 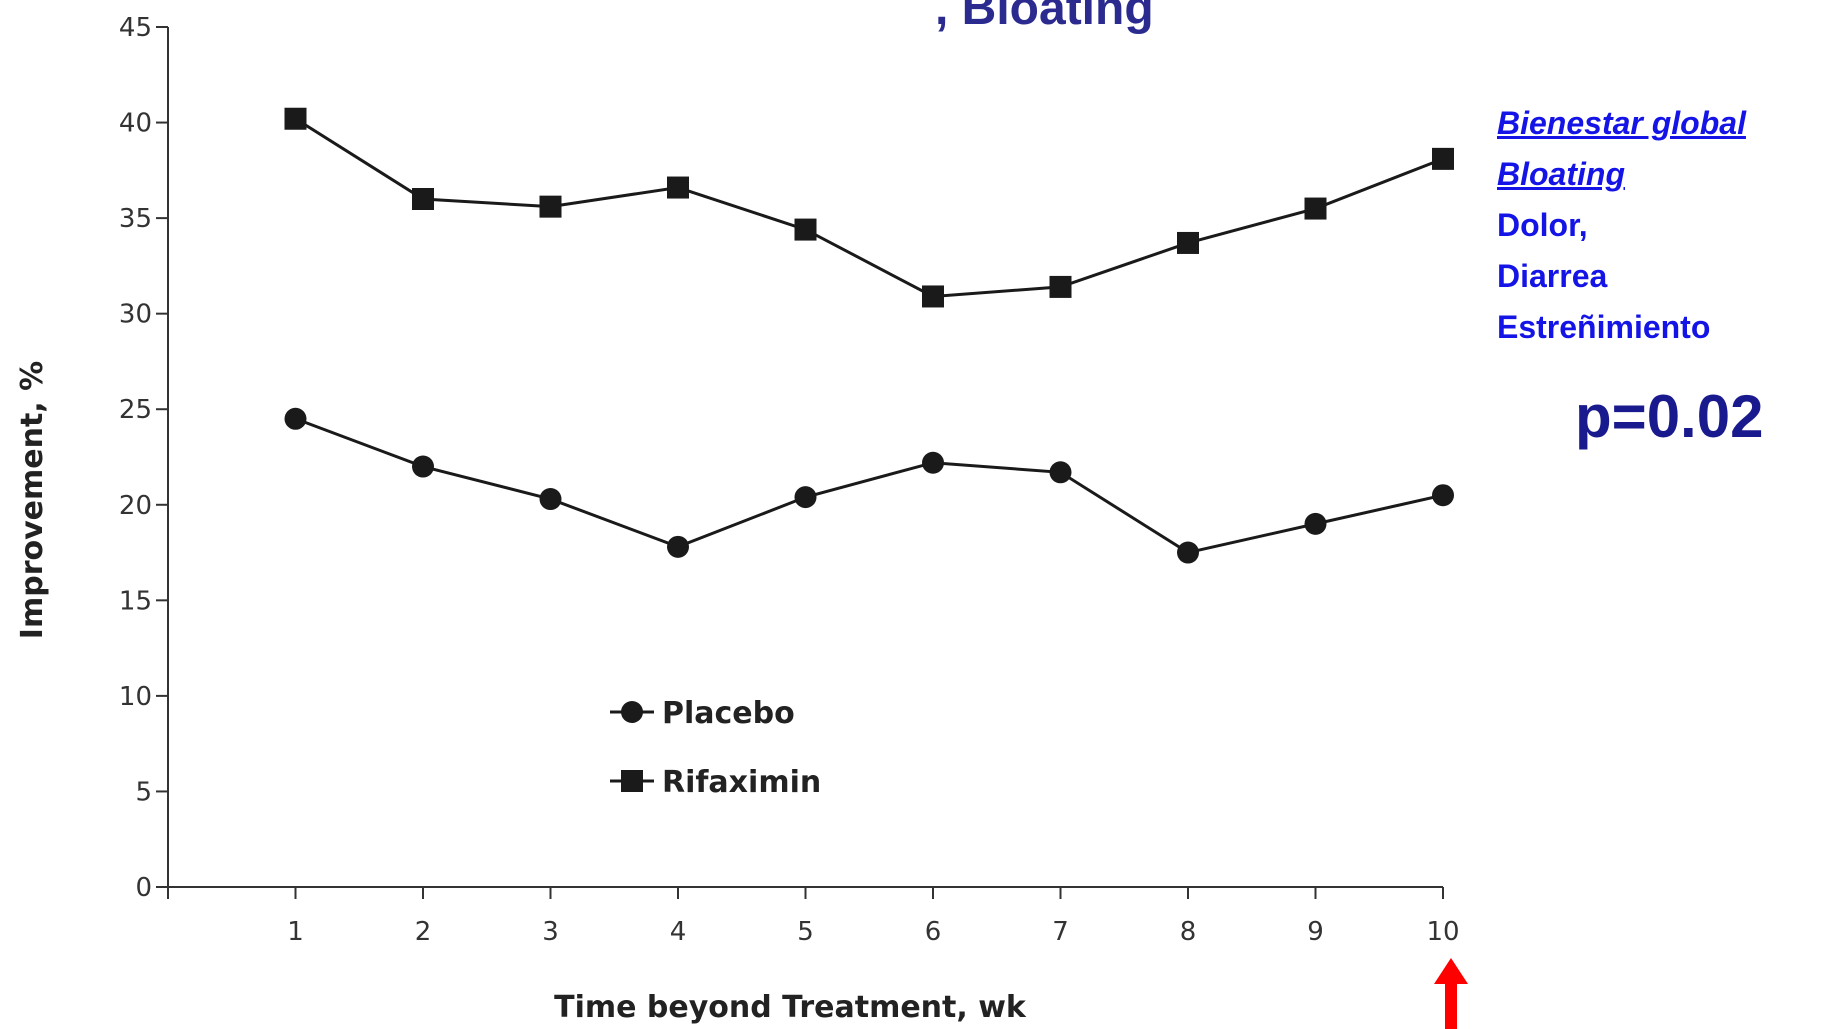 I want to click on y-tick-label: 30, so click(x=135, y=315).